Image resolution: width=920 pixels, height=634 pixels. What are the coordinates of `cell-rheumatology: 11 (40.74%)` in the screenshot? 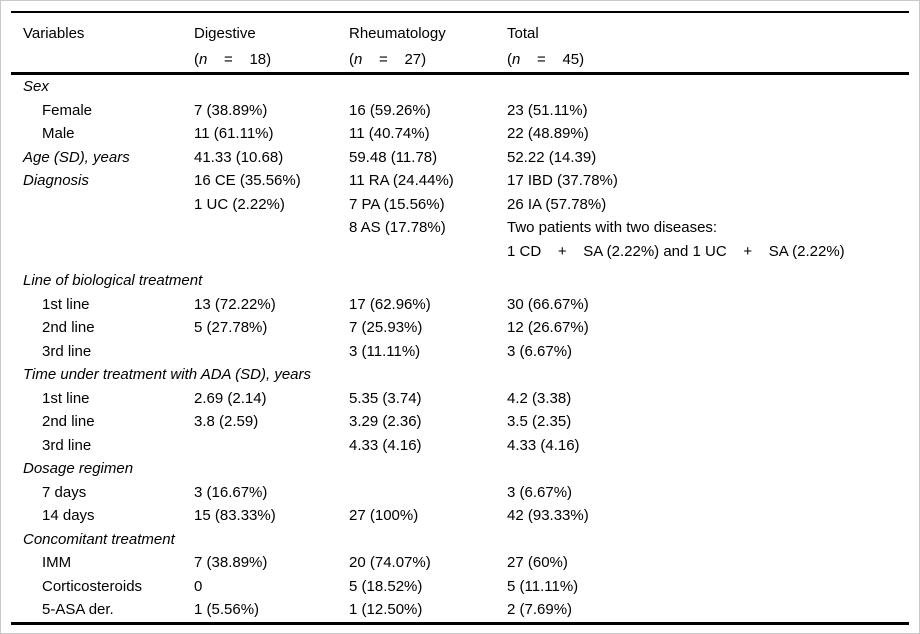 It's located at (389, 134).